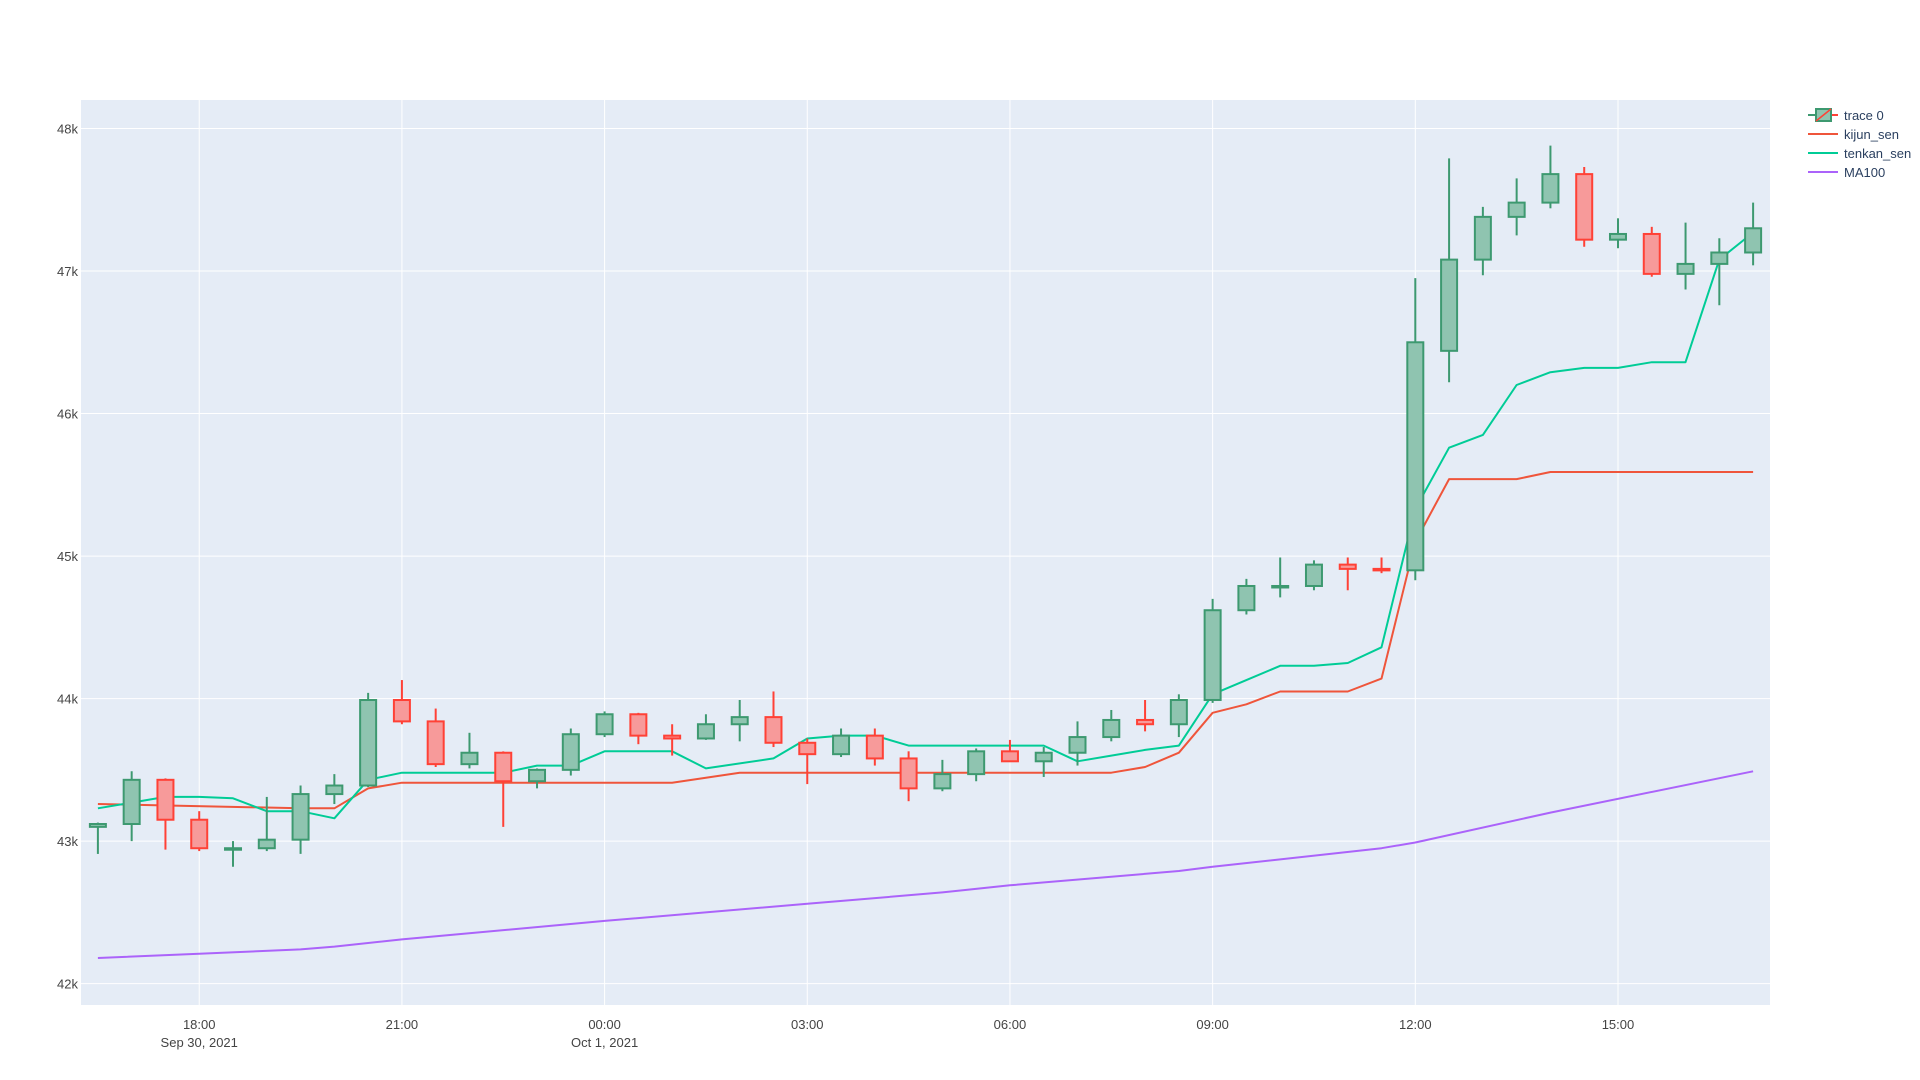 Image resolution: width=1920 pixels, height=1080 pixels. Describe the element at coordinates (1853, 134) in the screenshot. I see `legend-item-kijun-sen: kijun_sen` at that location.